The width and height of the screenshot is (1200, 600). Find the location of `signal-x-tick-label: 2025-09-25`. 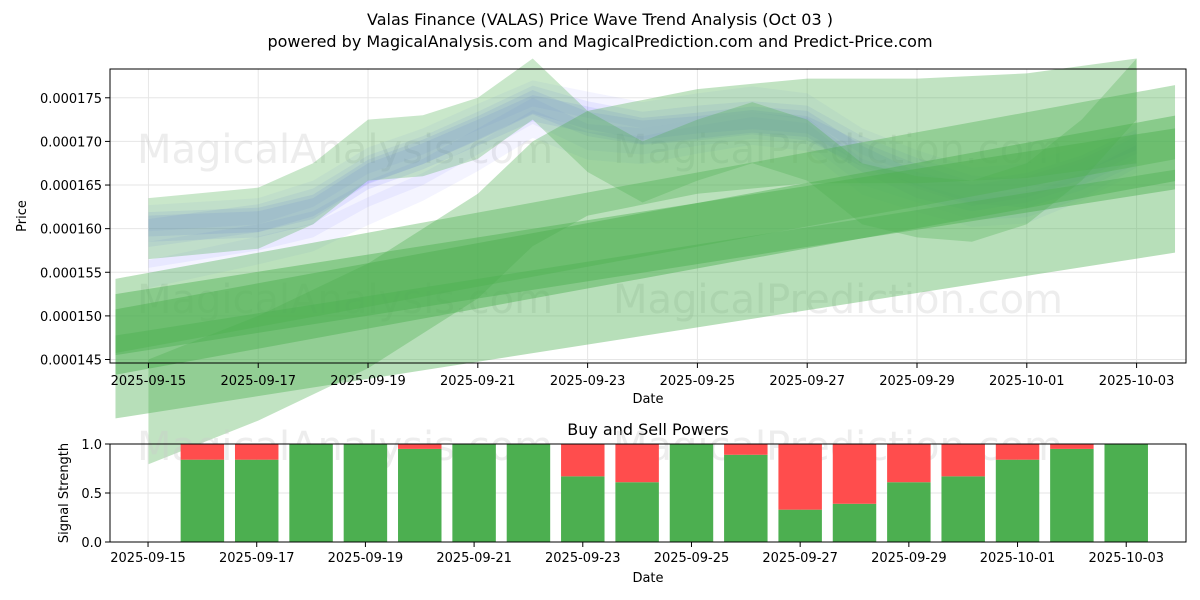

signal-x-tick-label: 2025-09-25 is located at coordinates (692, 558).